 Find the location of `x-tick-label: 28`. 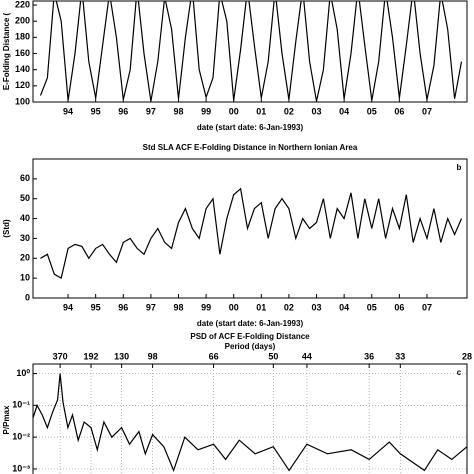

x-tick-label: 28 is located at coordinates (467, 356).